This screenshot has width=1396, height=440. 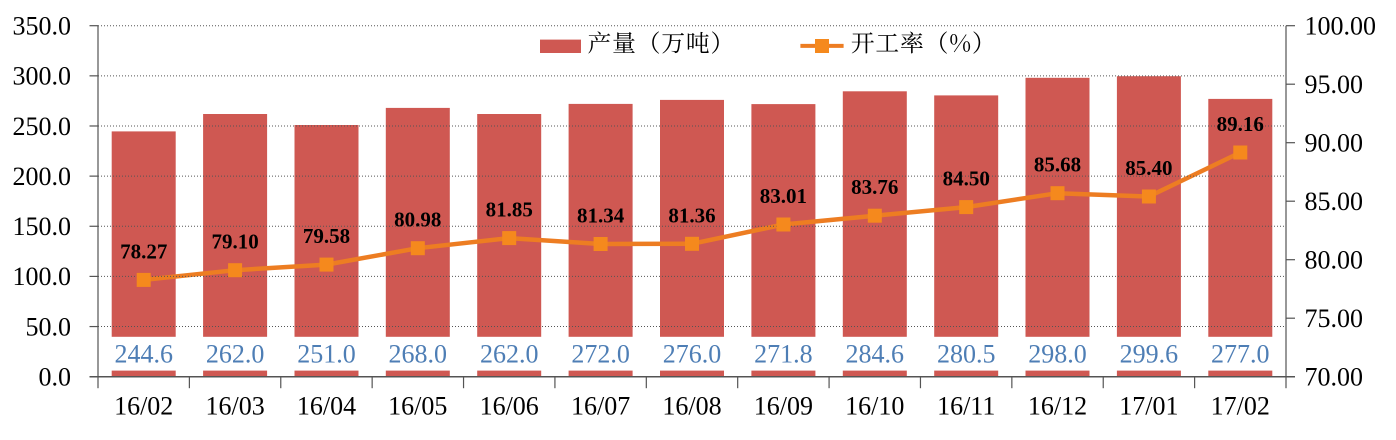 I want to click on svg-text: 16/02, so click(x=143, y=406).